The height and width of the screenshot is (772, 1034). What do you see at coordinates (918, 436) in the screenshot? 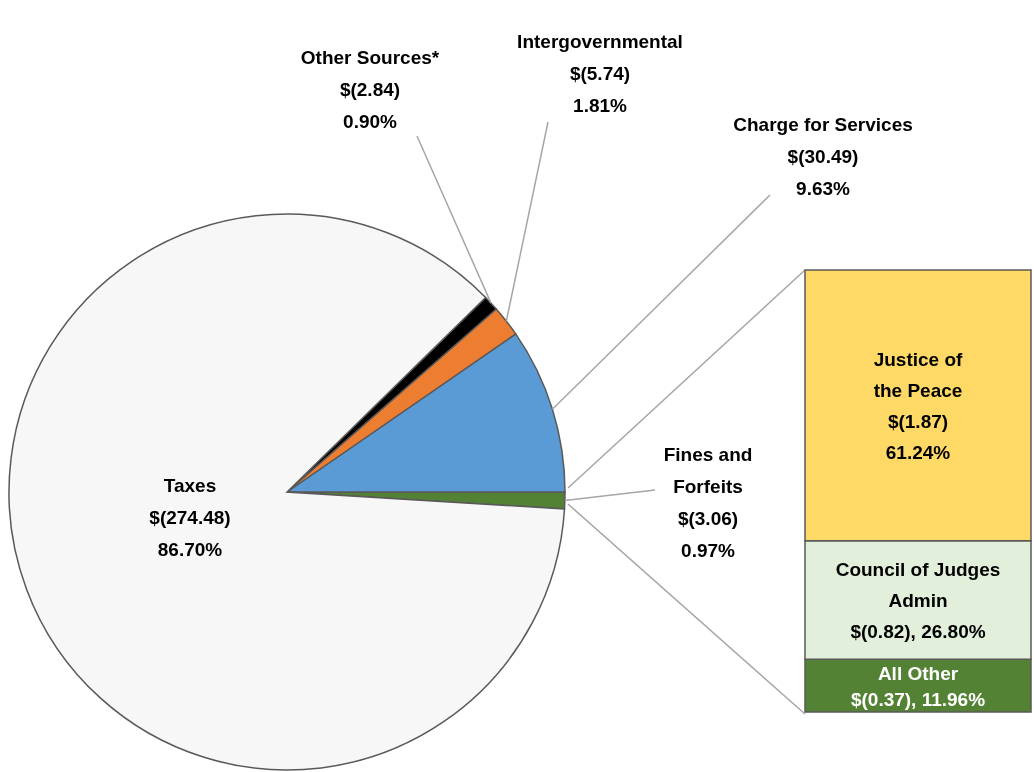
I see `data-label: $(1.87) 61.24%` at bounding box center [918, 436].